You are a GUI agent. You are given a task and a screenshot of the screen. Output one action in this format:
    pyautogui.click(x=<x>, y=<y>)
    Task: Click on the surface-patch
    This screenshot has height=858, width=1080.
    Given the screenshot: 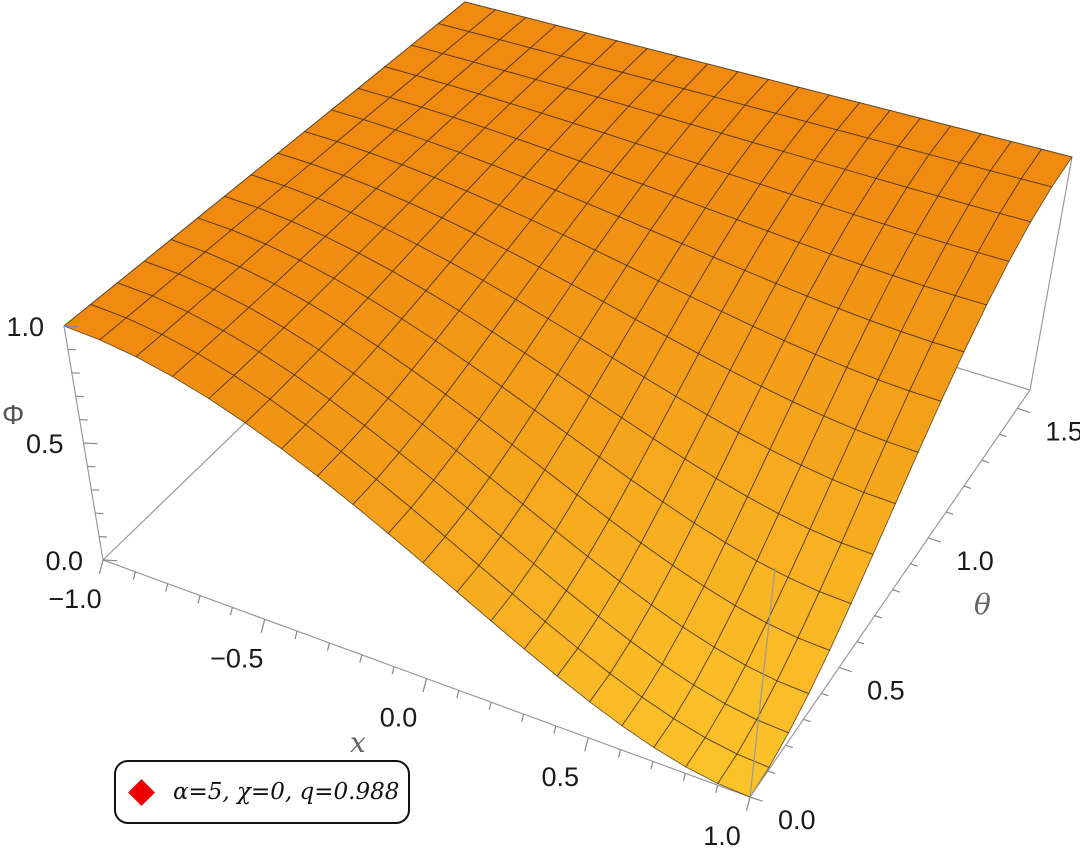 What is the action you would take?
    pyautogui.click(x=743, y=775)
    